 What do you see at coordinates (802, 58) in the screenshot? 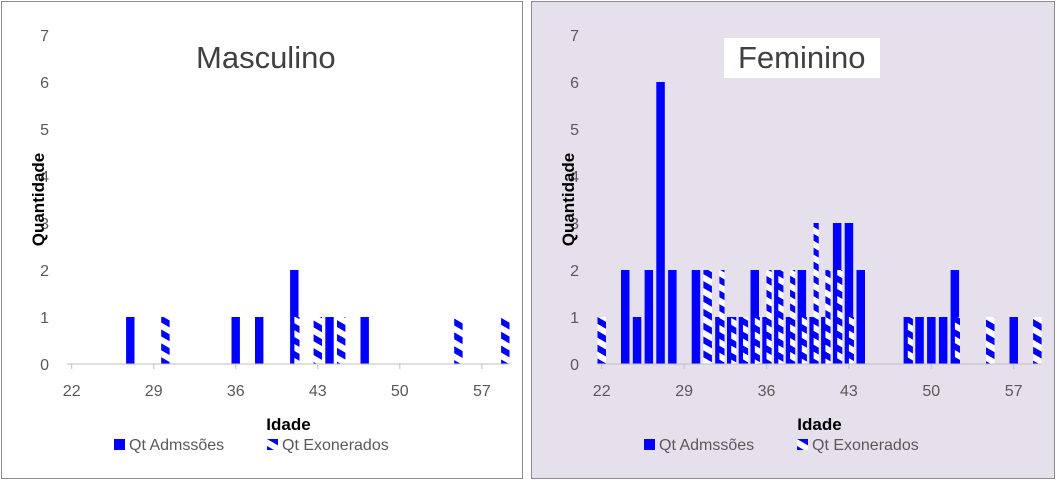
I see `chart-title-feminino: Feminino` at bounding box center [802, 58].